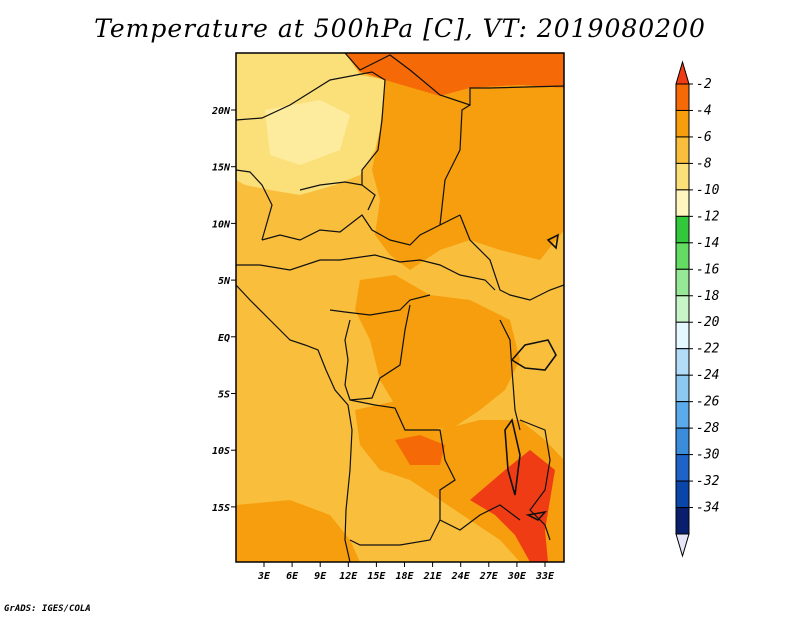 This screenshot has height=618, width=800. Describe the element at coordinates (707, 375) in the screenshot. I see `colorbar-label: -24` at that location.